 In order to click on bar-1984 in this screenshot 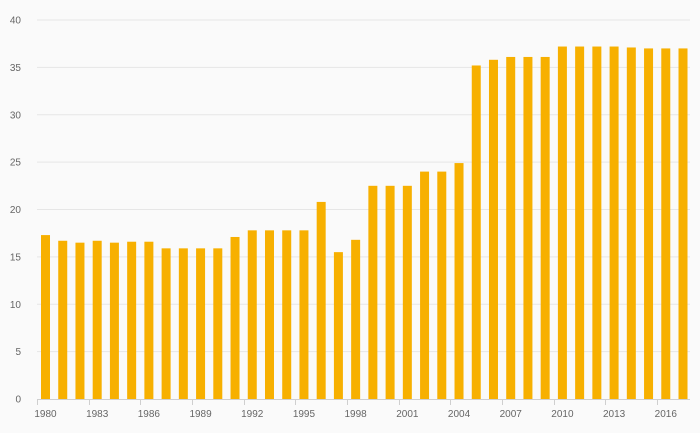, I will do `click(114, 320)`.